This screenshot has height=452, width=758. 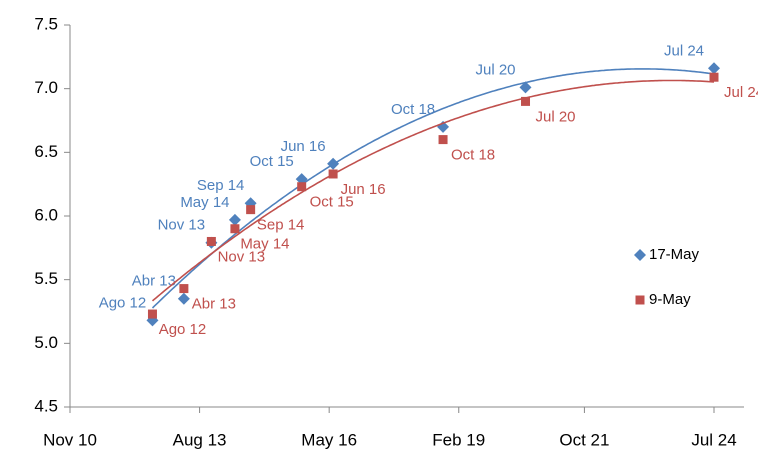 What do you see at coordinates (46, 214) in the screenshot?
I see `y-tick-label: 6.0` at bounding box center [46, 214].